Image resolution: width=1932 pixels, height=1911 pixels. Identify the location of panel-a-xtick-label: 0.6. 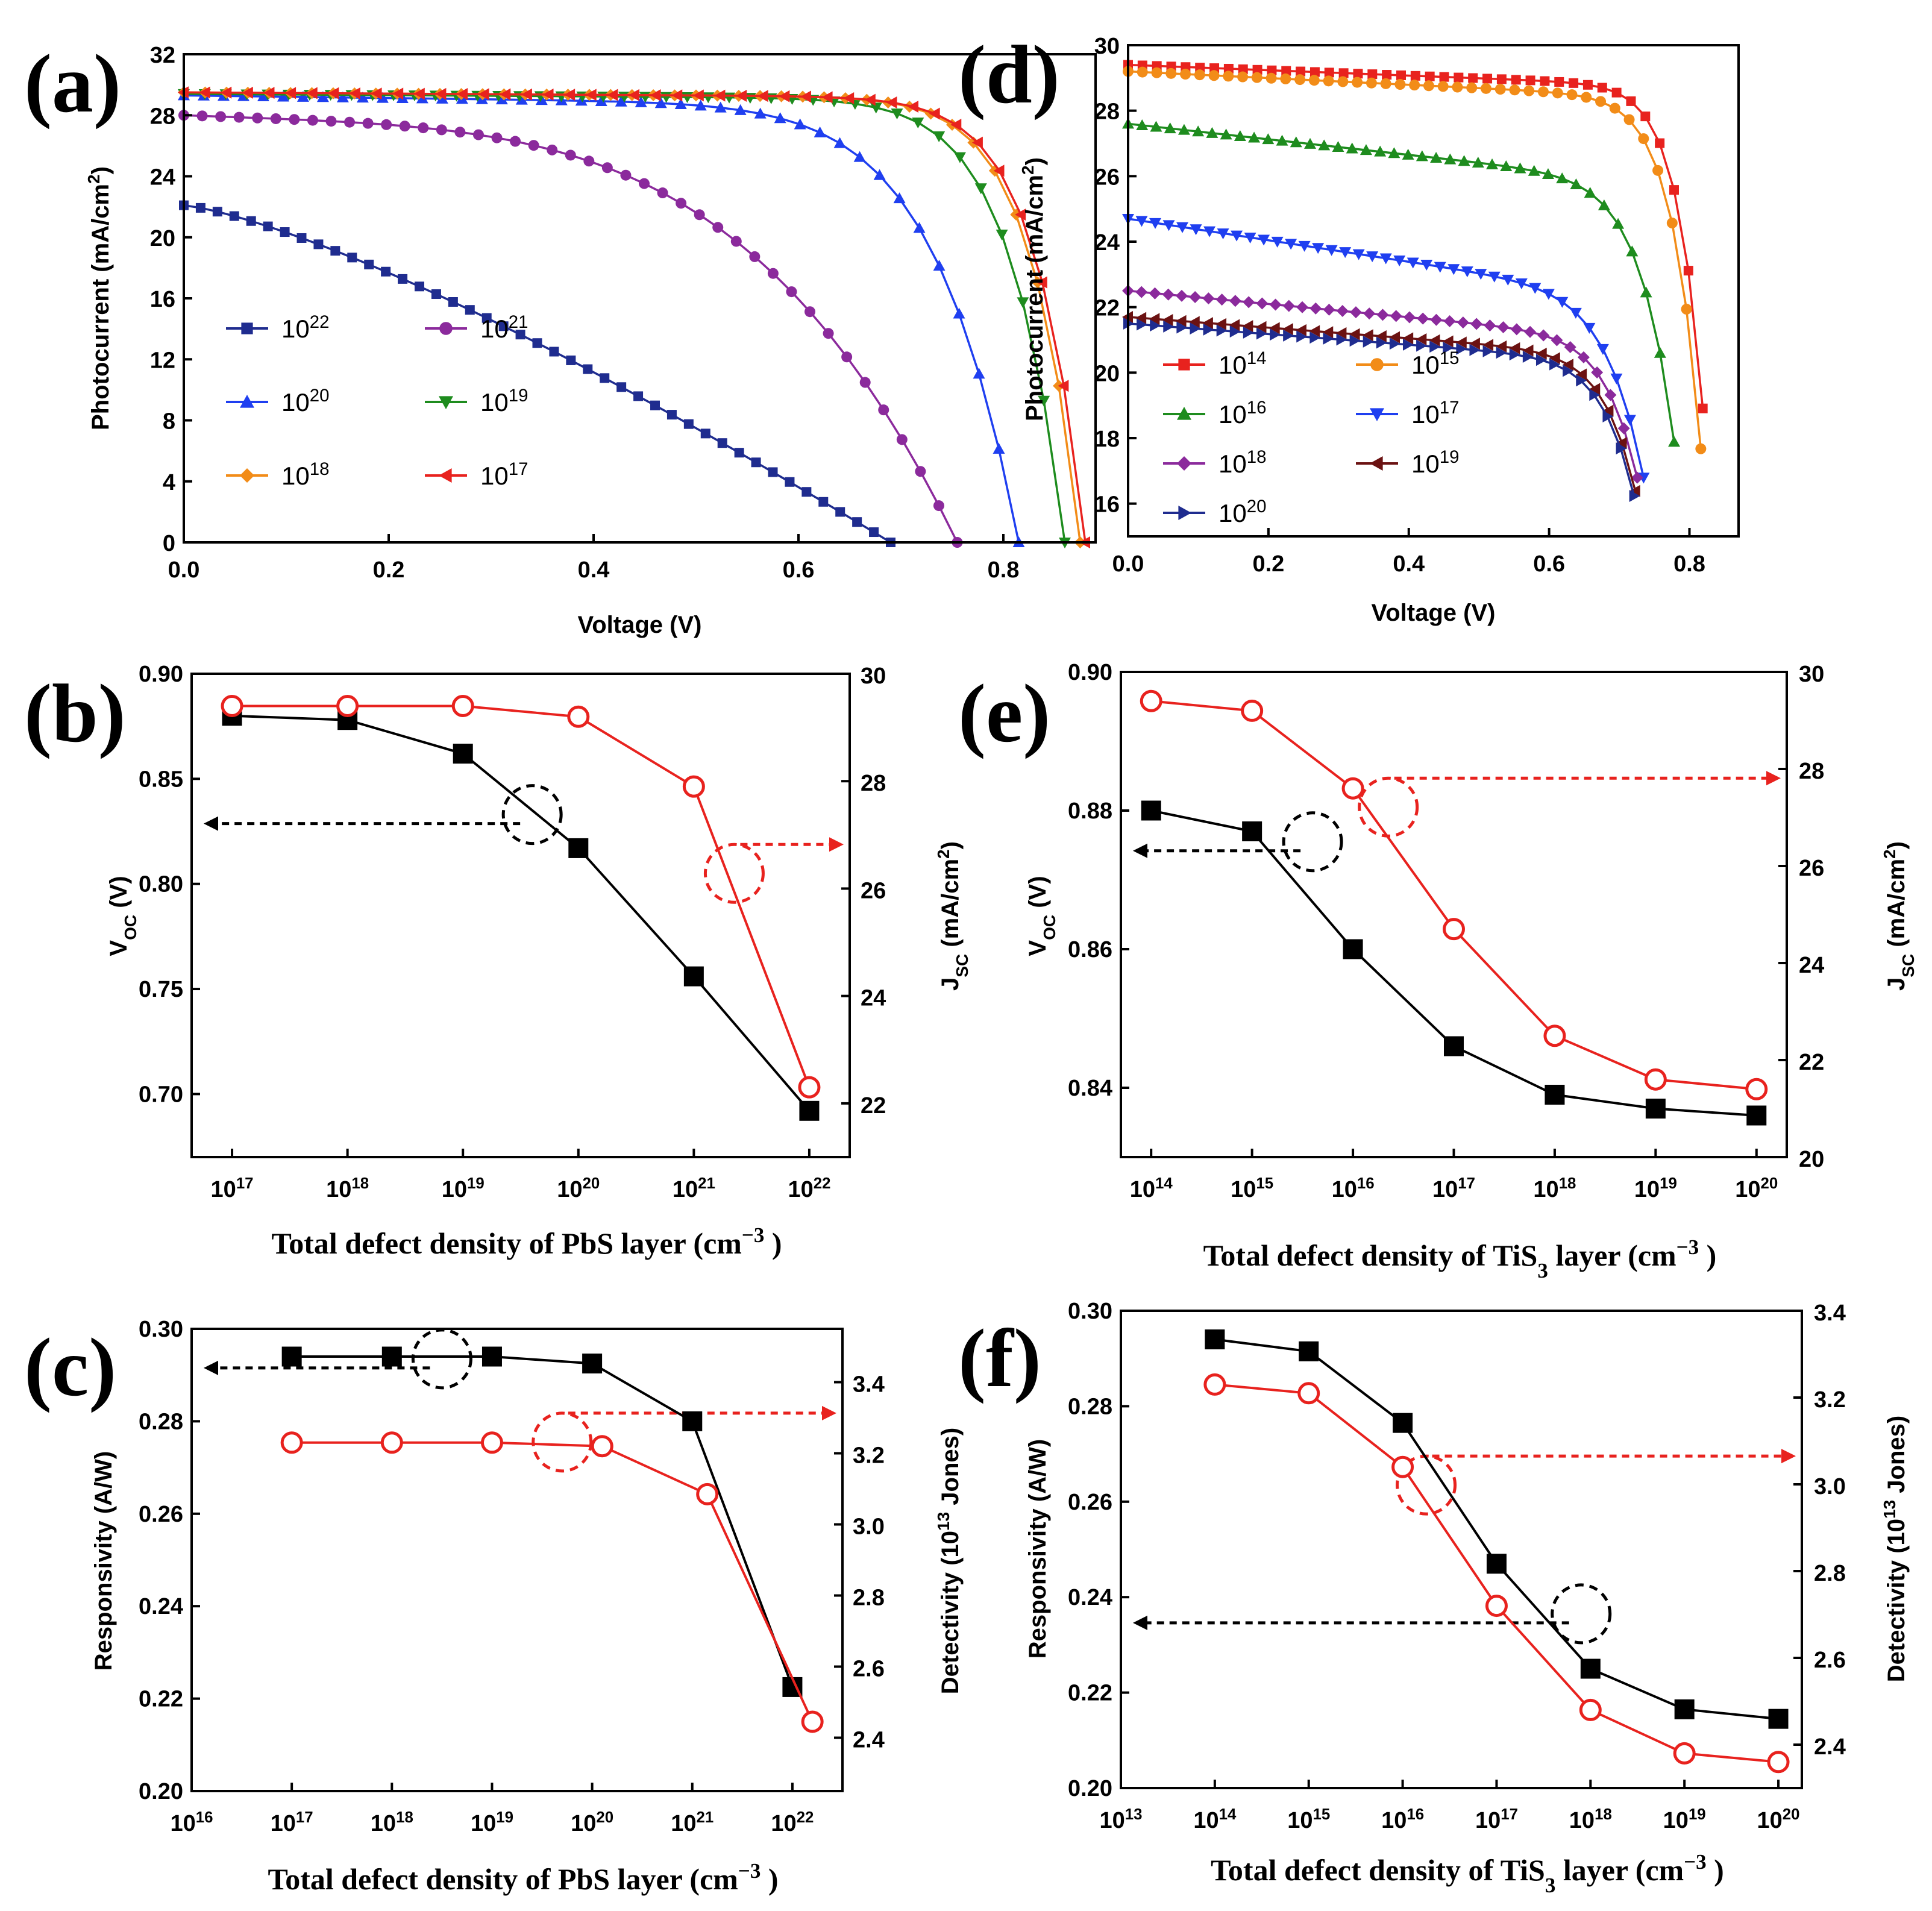
(799, 570).